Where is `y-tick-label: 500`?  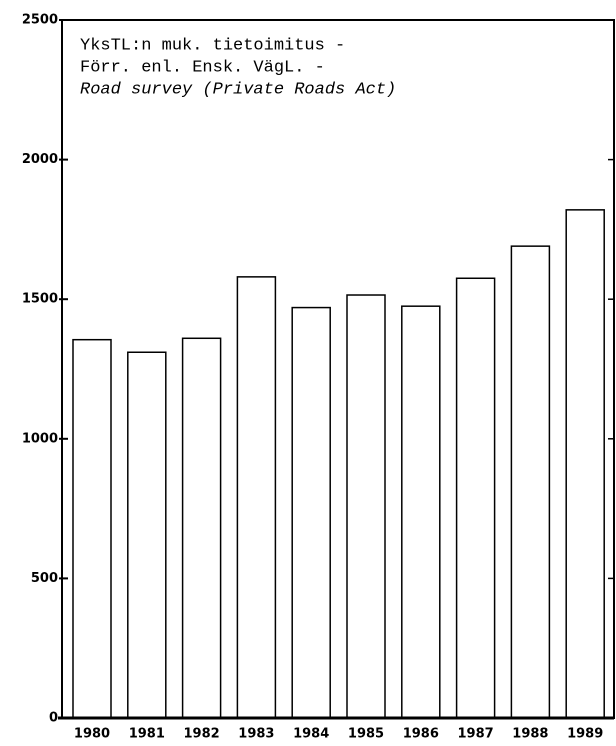
y-tick-label: 500 is located at coordinates (44, 578).